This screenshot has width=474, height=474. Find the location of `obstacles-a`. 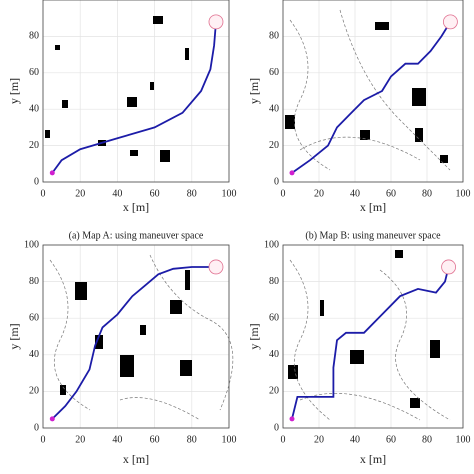

obstacles-a is located at coordinates (117, 89).